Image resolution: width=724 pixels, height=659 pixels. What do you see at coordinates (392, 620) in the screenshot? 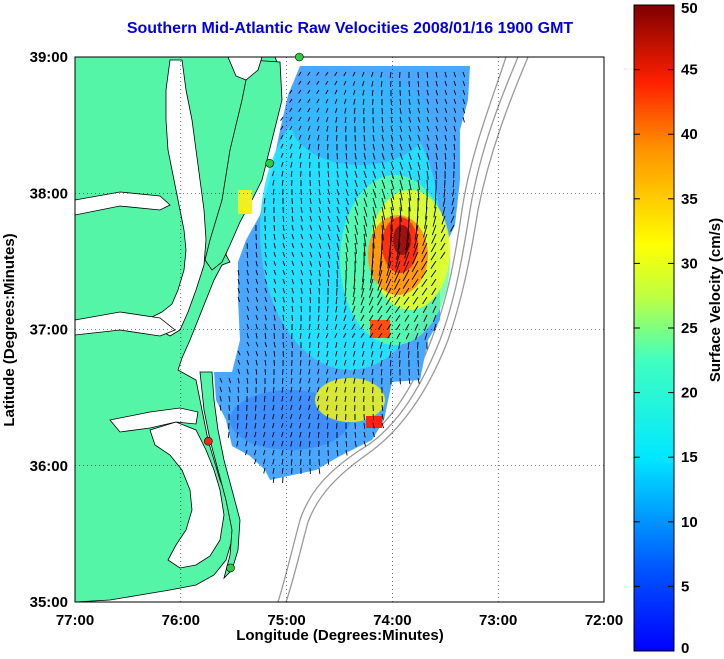
I see `x-tick-label: 74:00` at bounding box center [392, 620].